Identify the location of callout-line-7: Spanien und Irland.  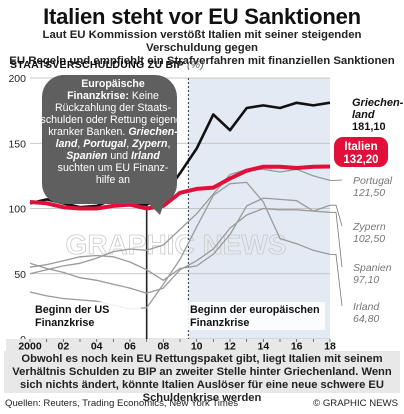
(113, 156).